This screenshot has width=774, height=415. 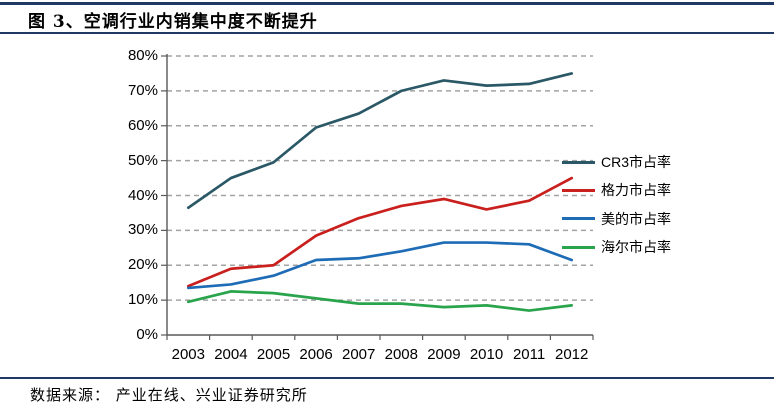 What do you see at coordinates (359, 354) in the screenshot?
I see `x-tick-label: 2007` at bounding box center [359, 354].